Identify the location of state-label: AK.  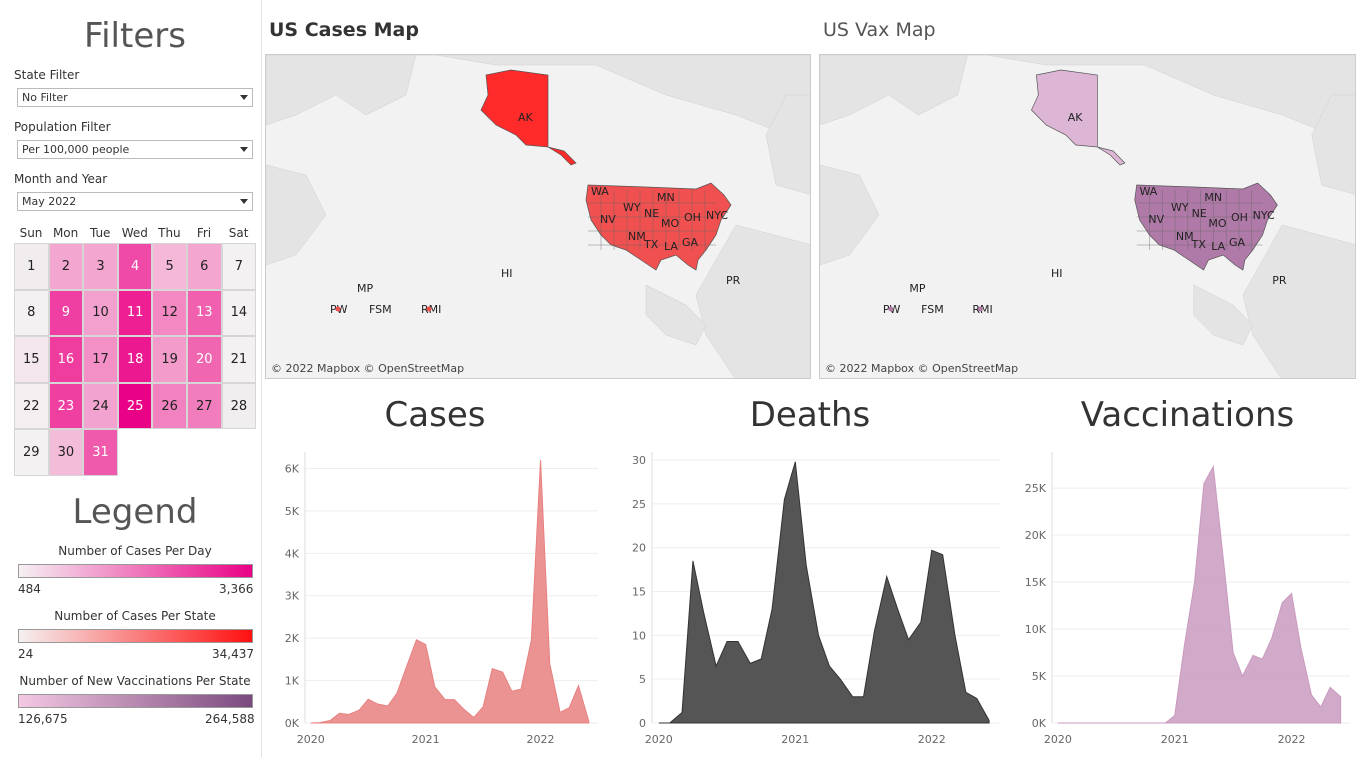
(1076, 117).